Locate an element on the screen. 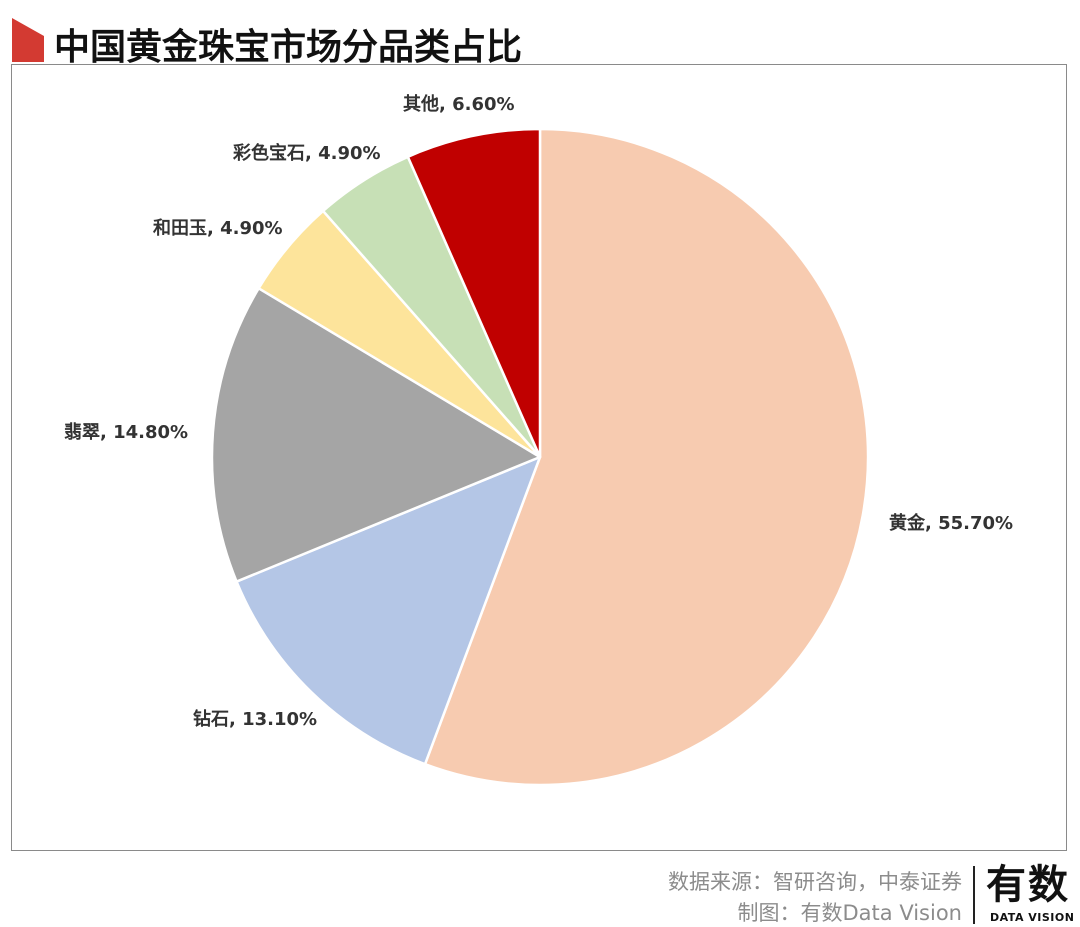 The height and width of the screenshot is (927, 1080). page-title: 中国黄金珠宝市场分品类占比 is located at coordinates (288, 47).